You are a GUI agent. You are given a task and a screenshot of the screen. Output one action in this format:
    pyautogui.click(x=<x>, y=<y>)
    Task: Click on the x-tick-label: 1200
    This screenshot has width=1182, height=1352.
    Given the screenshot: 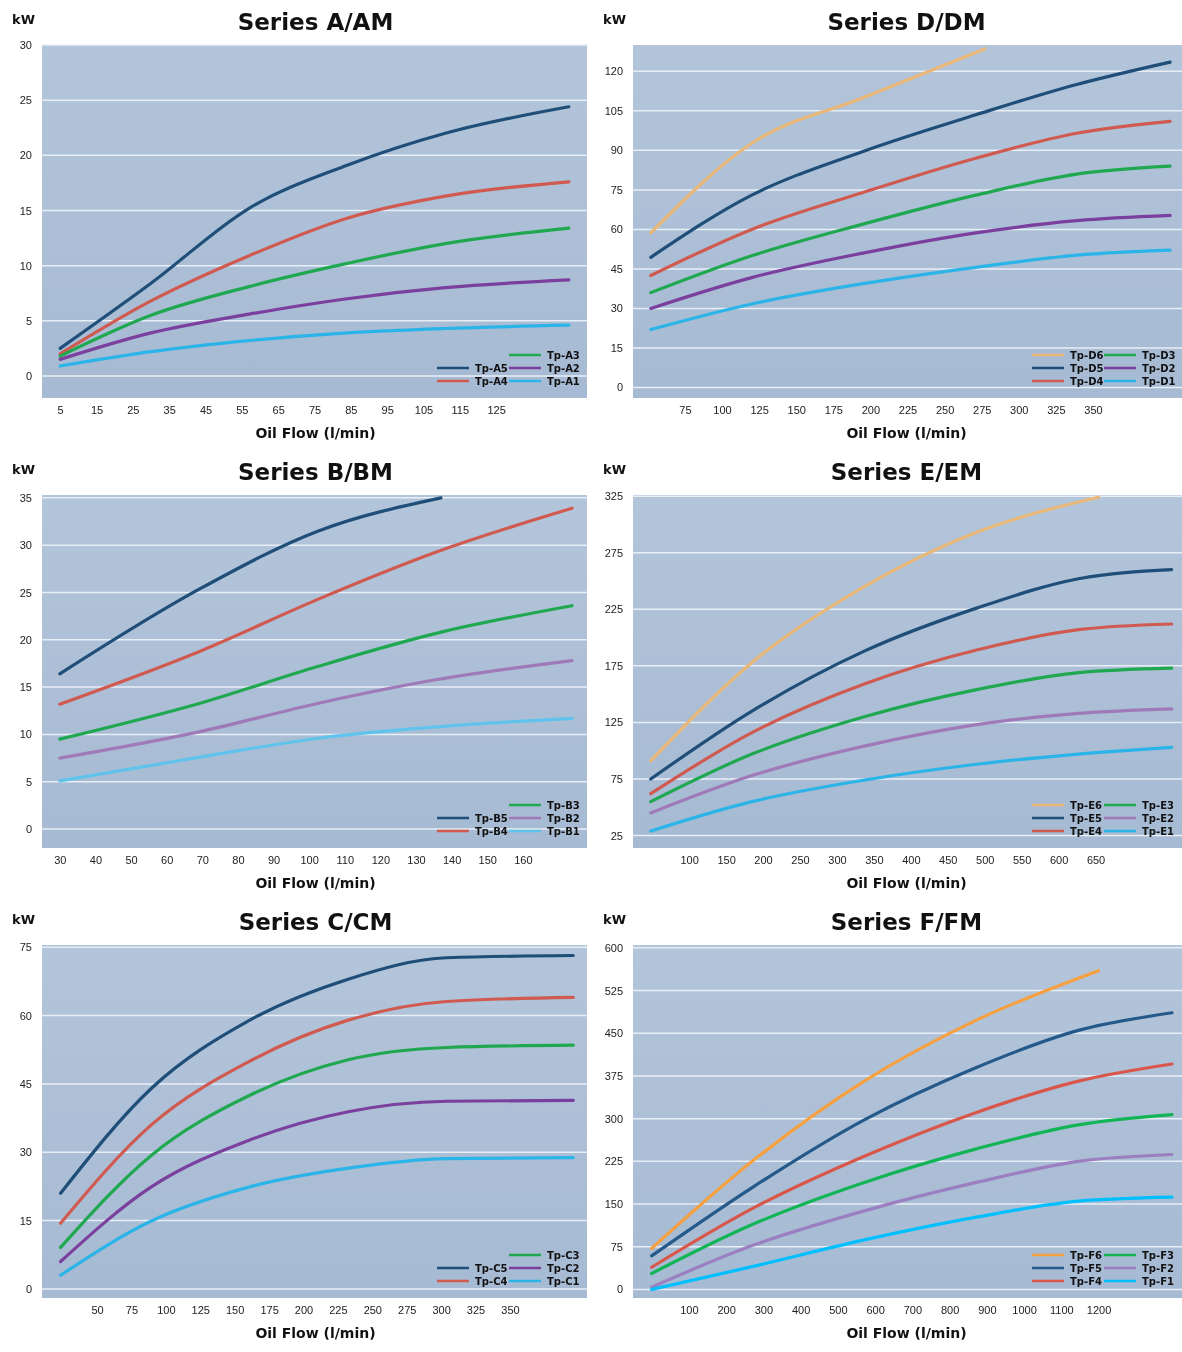 What is the action you would take?
    pyautogui.click(x=1099, y=1309)
    